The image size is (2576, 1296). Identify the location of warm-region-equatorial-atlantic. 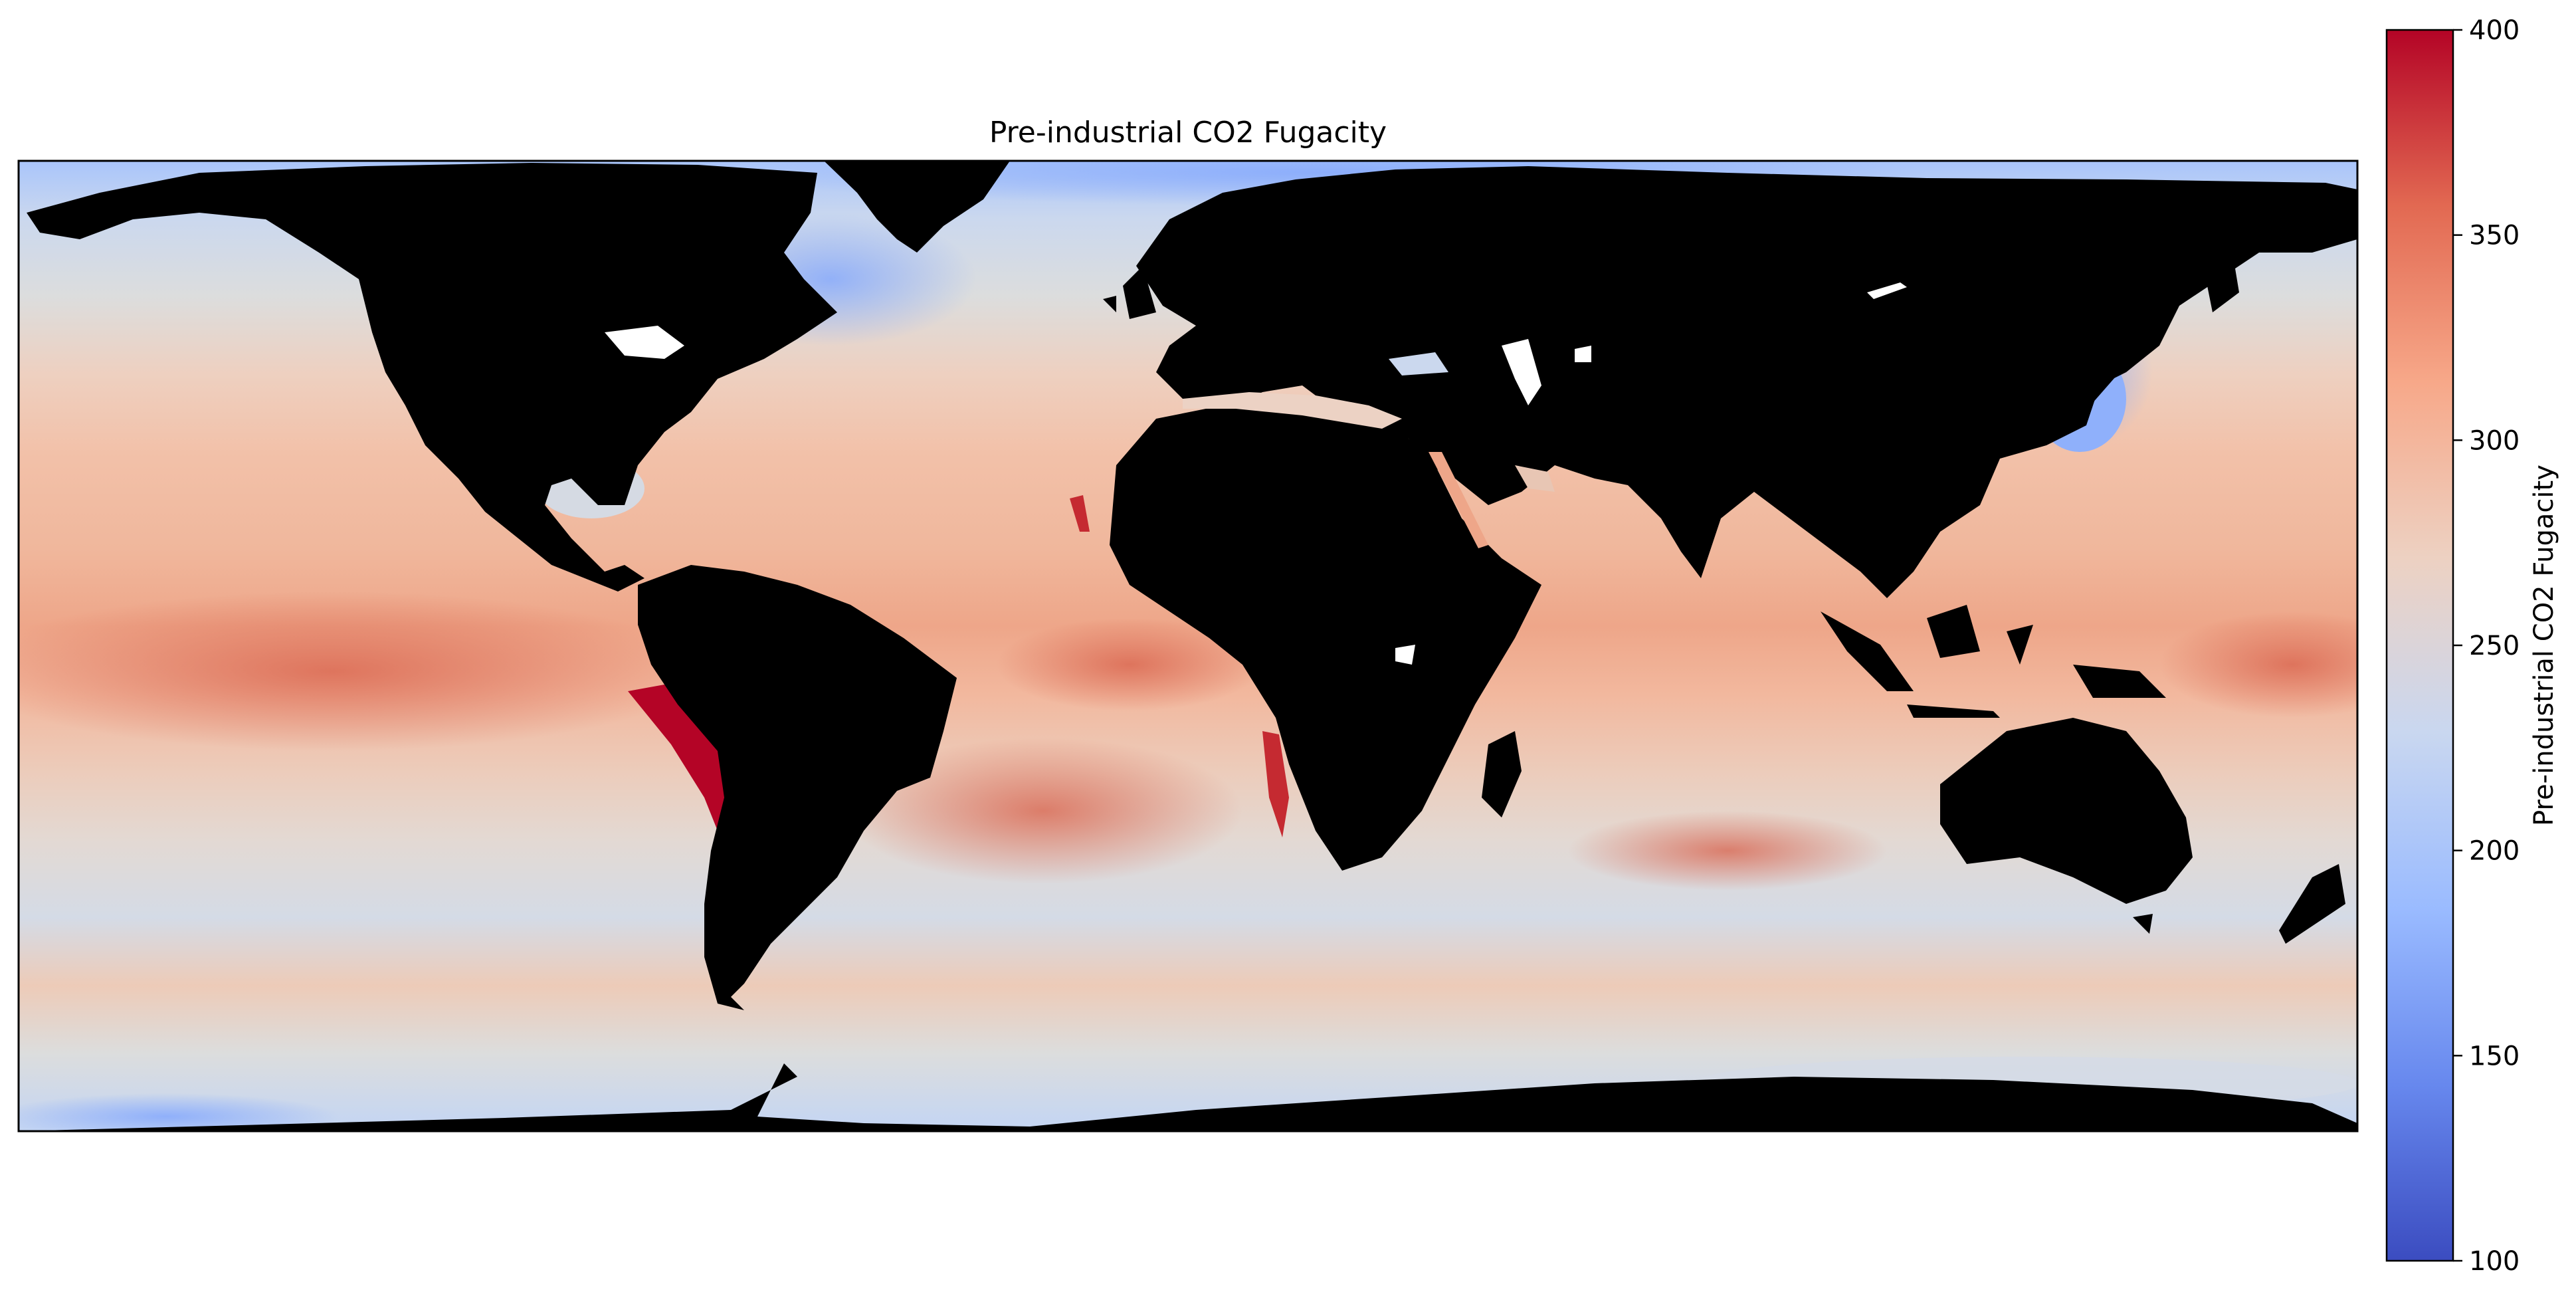
(1130, 664).